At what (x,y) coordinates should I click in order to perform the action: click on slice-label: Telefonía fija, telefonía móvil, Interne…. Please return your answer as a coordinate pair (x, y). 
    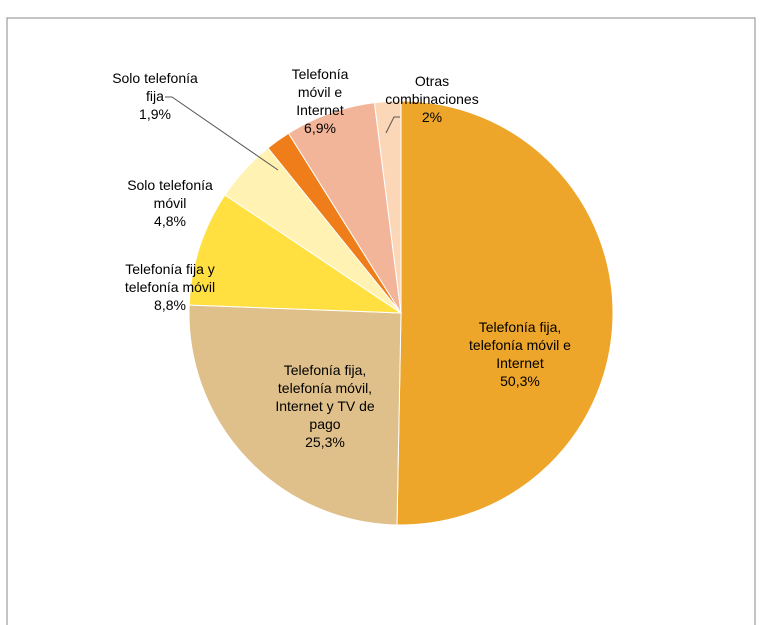
    Looking at the image, I should click on (325, 397).